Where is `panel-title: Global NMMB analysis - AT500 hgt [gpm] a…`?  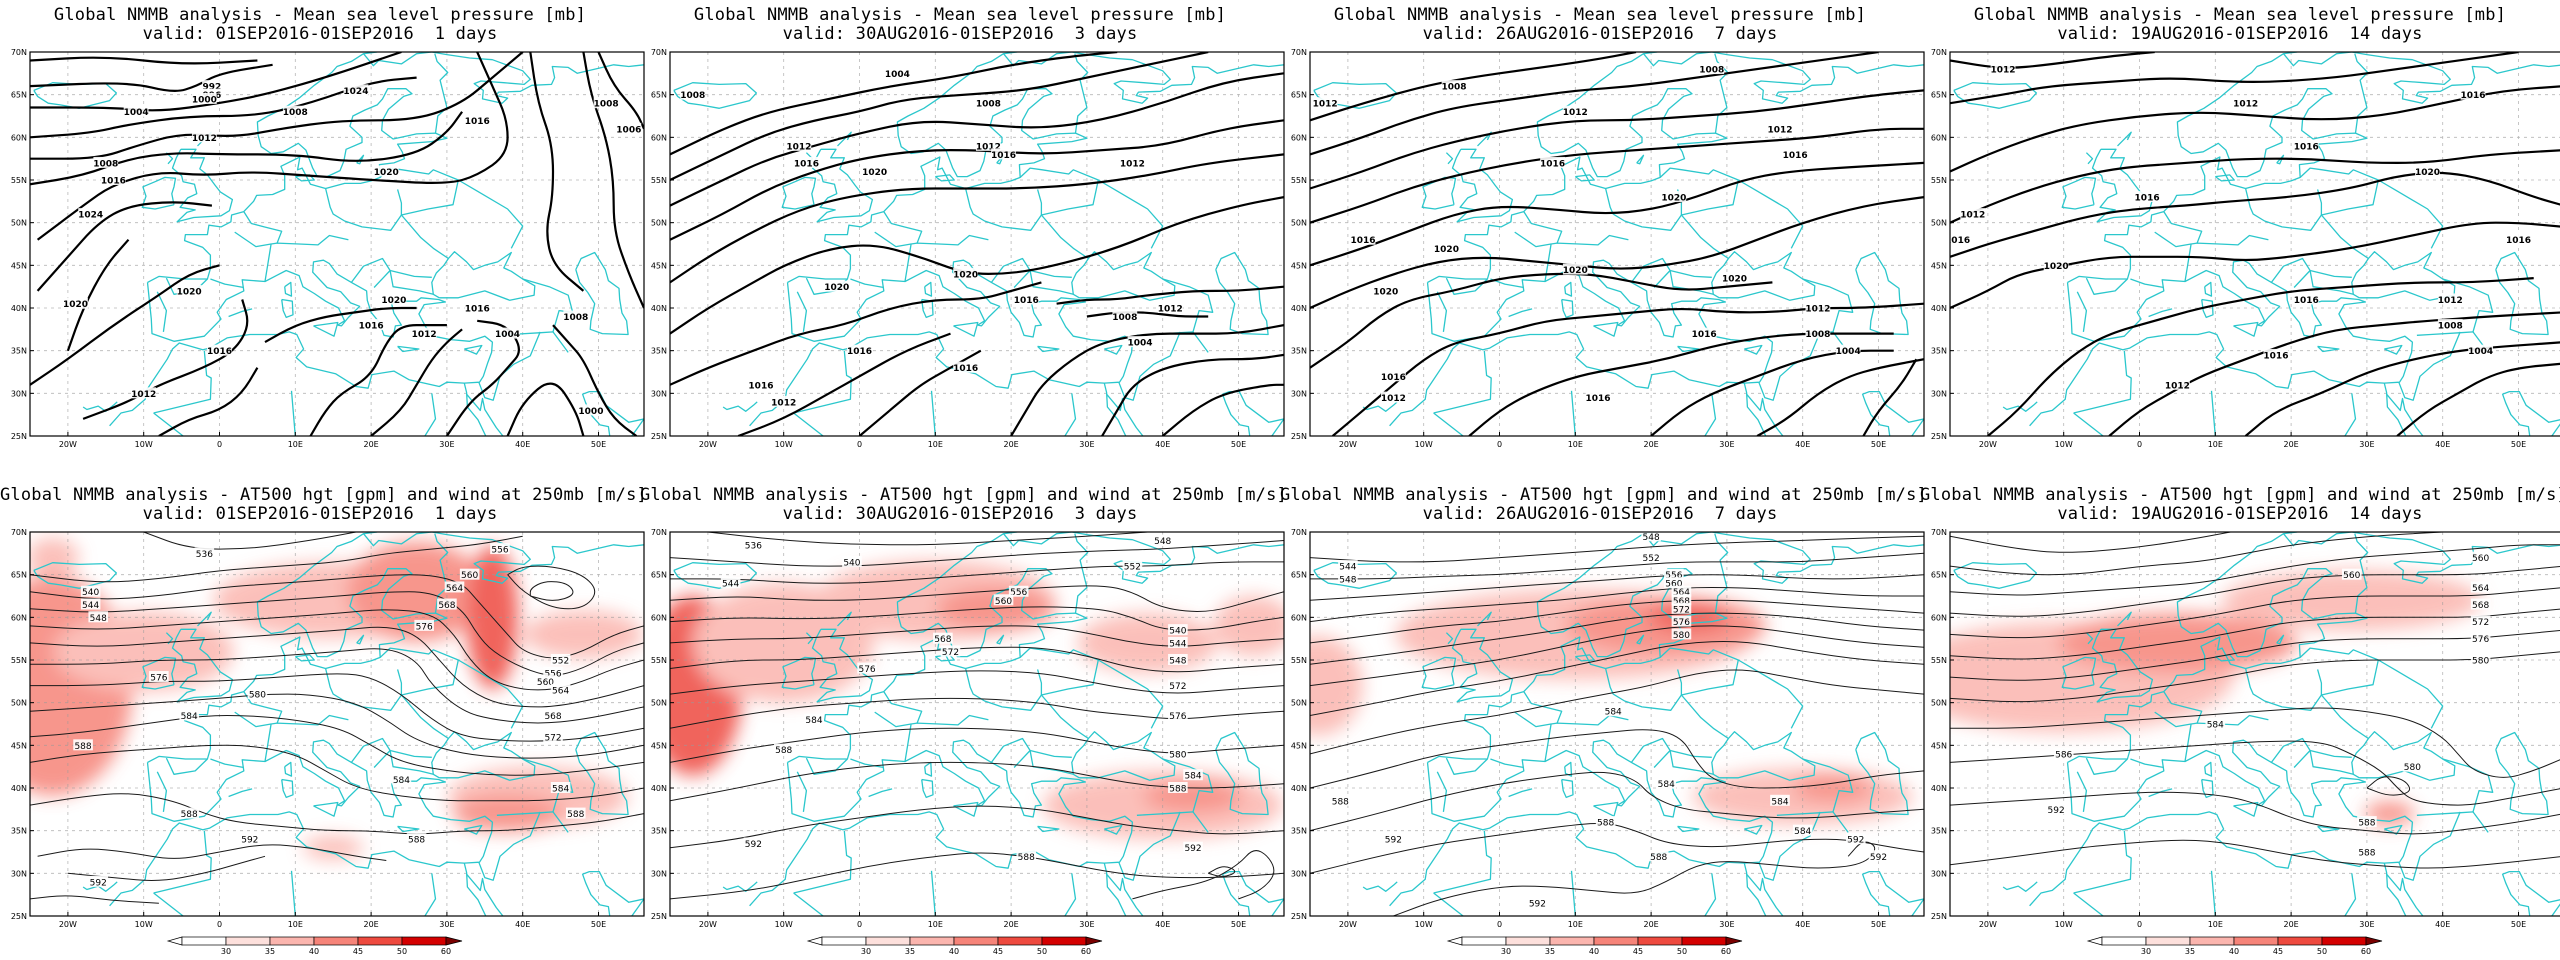 panel-title: Global NMMB analysis - AT500 hgt [gpm] a… is located at coordinates (323, 495).